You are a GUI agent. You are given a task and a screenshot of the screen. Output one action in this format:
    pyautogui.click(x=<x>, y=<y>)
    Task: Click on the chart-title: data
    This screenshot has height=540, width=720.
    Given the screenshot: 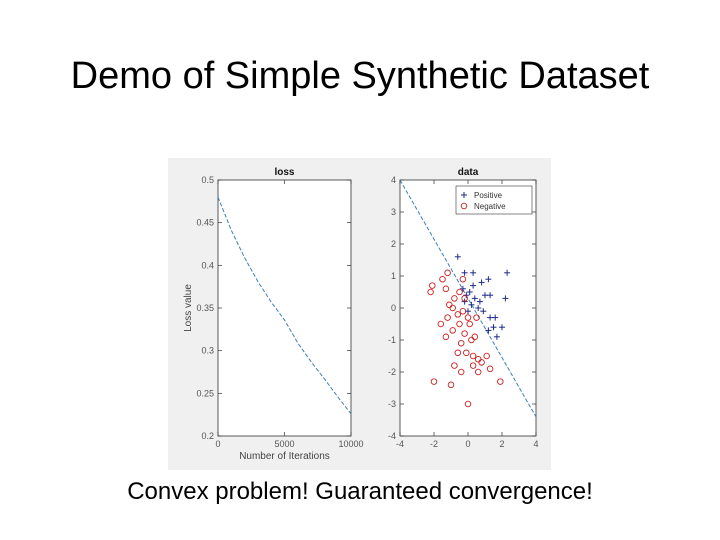 What is the action you would take?
    pyautogui.click(x=468, y=172)
    